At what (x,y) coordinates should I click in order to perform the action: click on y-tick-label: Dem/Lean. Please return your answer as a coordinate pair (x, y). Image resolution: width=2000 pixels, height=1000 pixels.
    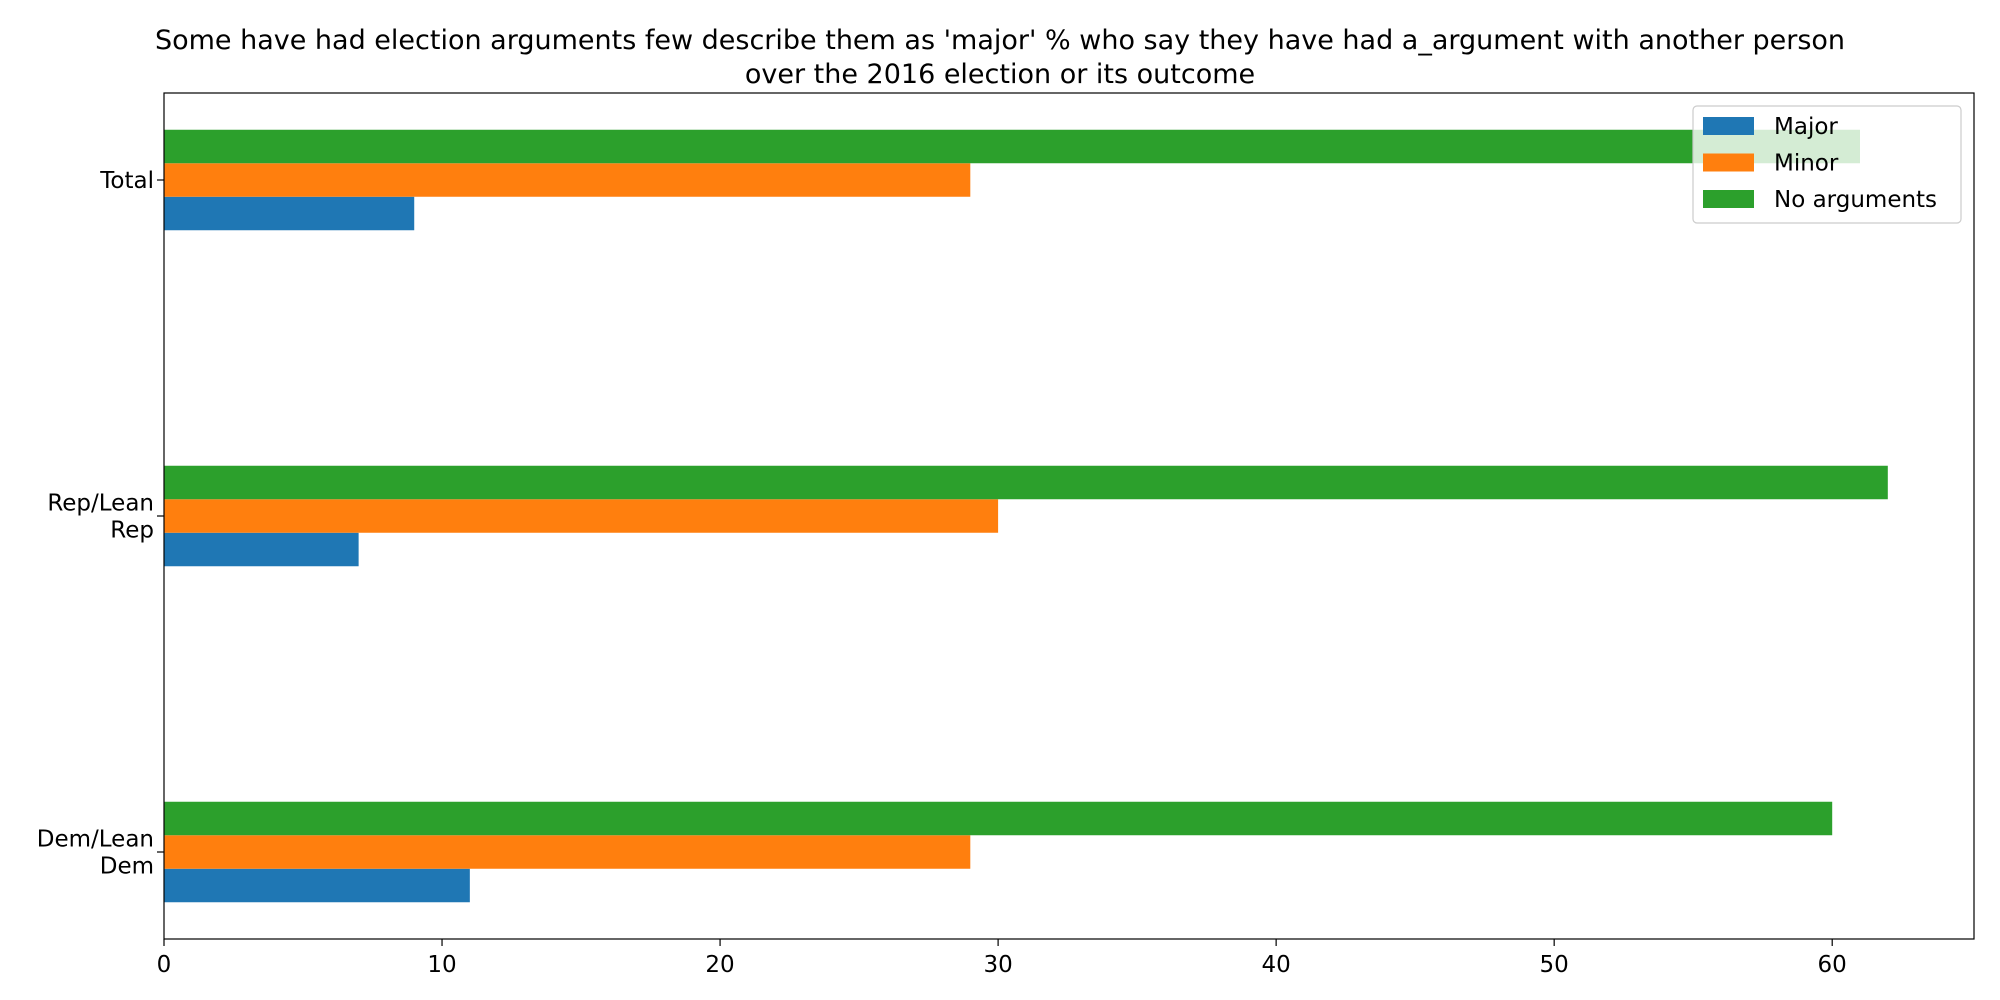
    Looking at the image, I should click on (95, 840).